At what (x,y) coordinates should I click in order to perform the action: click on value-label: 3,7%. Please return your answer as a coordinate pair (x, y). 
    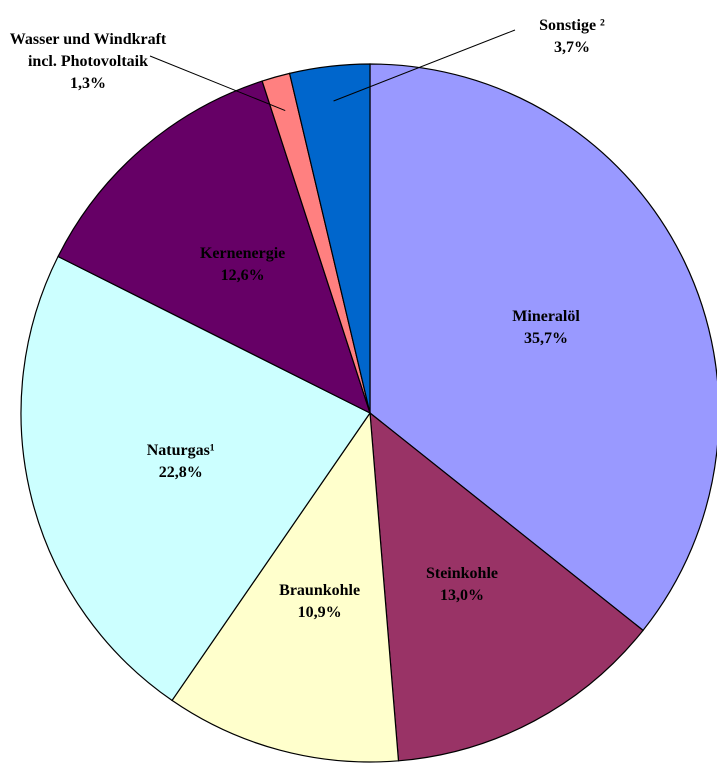
    Looking at the image, I should click on (571, 47).